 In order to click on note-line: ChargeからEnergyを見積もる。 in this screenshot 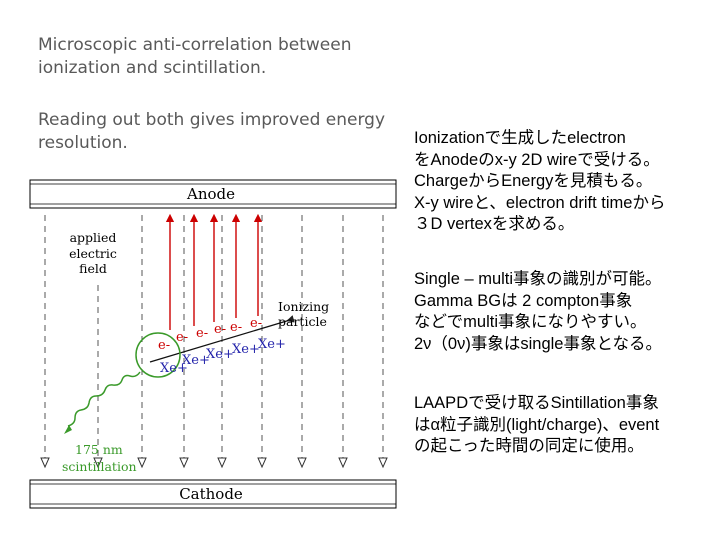, I will do `click(533, 181)`.